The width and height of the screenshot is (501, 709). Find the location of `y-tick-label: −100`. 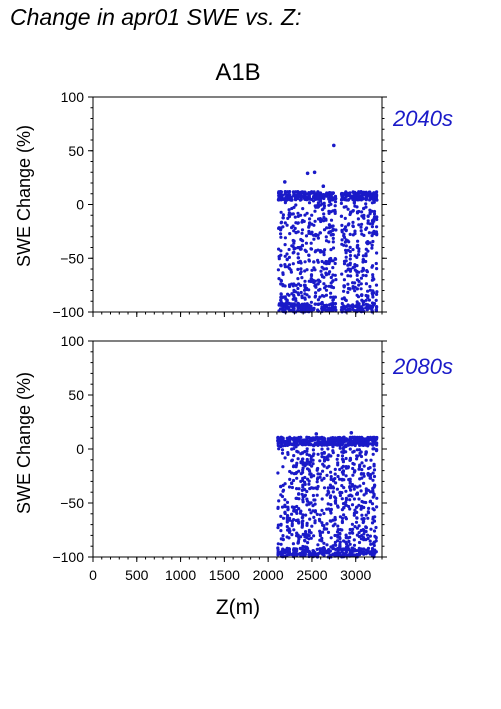

y-tick-label: −100 is located at coordinates (68, 557).